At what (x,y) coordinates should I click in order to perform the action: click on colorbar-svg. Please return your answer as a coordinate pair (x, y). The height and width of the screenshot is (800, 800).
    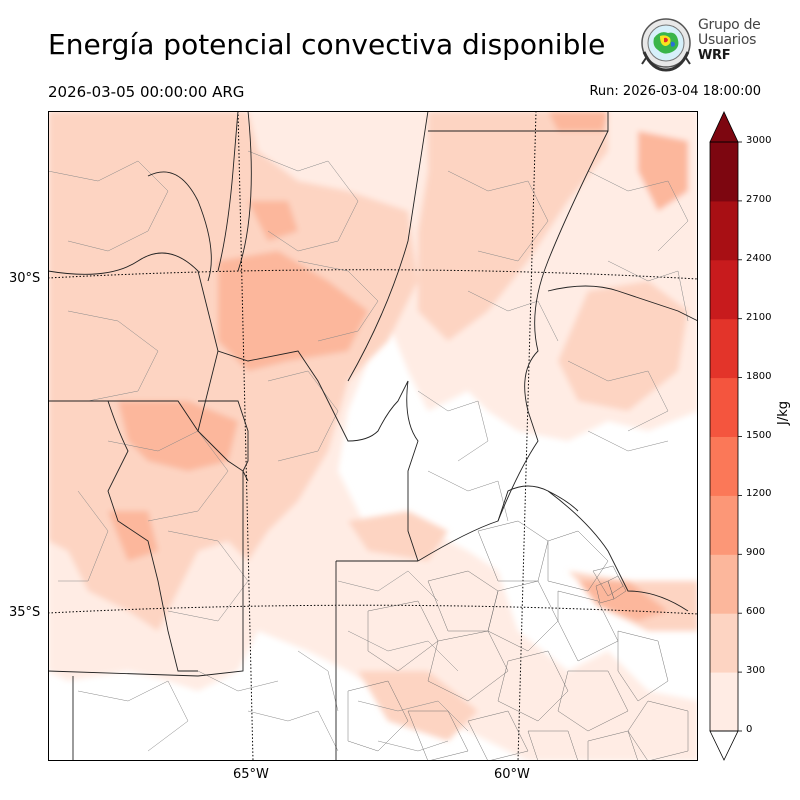
    Looking at the image, I should click on (725, 436).